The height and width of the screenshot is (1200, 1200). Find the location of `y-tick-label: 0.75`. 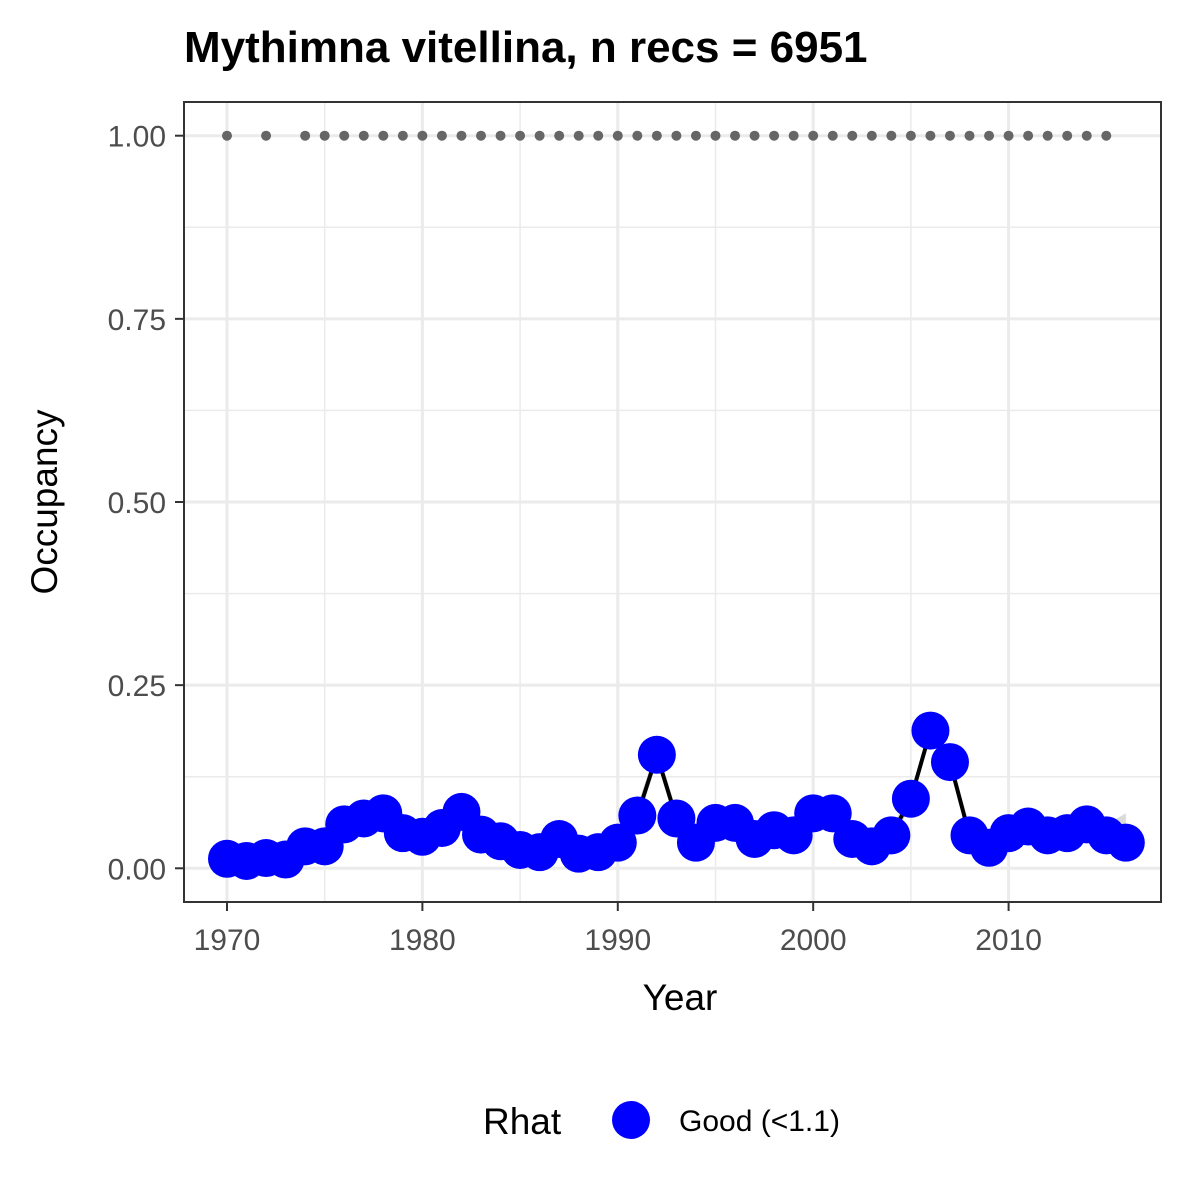

y-tick-label: 0.75 is located at coordinates (137, 320).